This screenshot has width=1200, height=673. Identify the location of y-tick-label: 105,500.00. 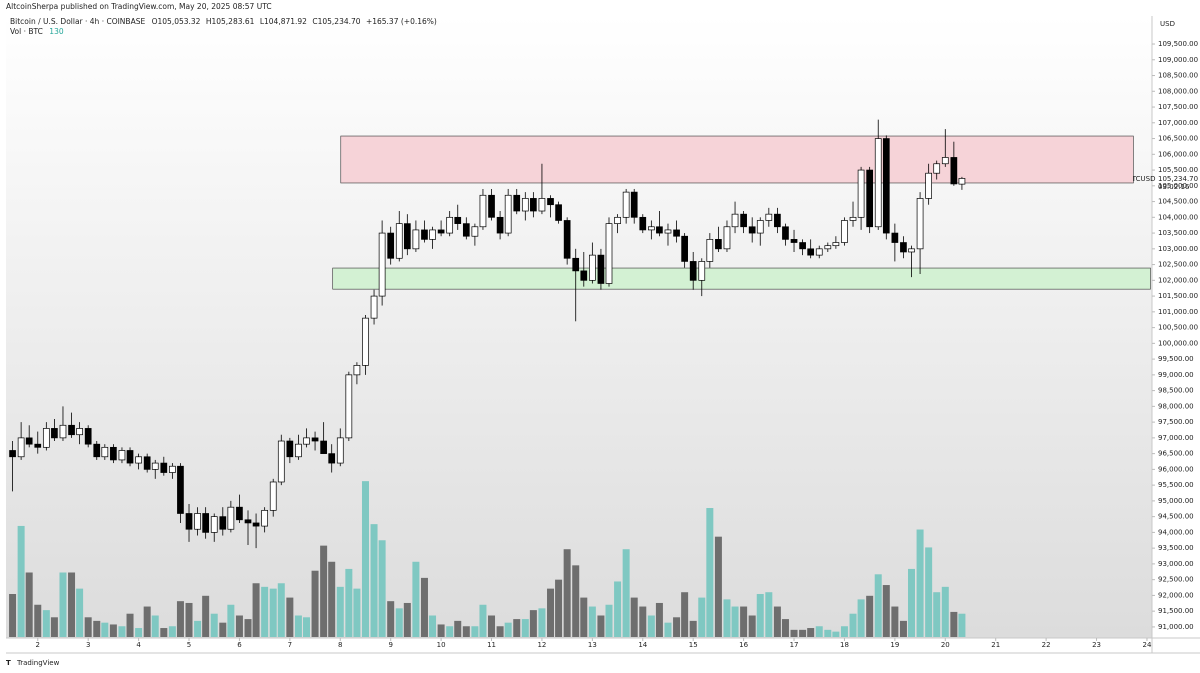
(1178, 170).